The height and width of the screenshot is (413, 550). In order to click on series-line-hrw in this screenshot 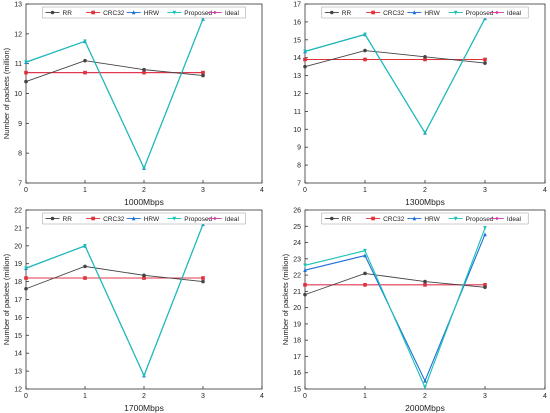, I will do `click(114, 94)`.